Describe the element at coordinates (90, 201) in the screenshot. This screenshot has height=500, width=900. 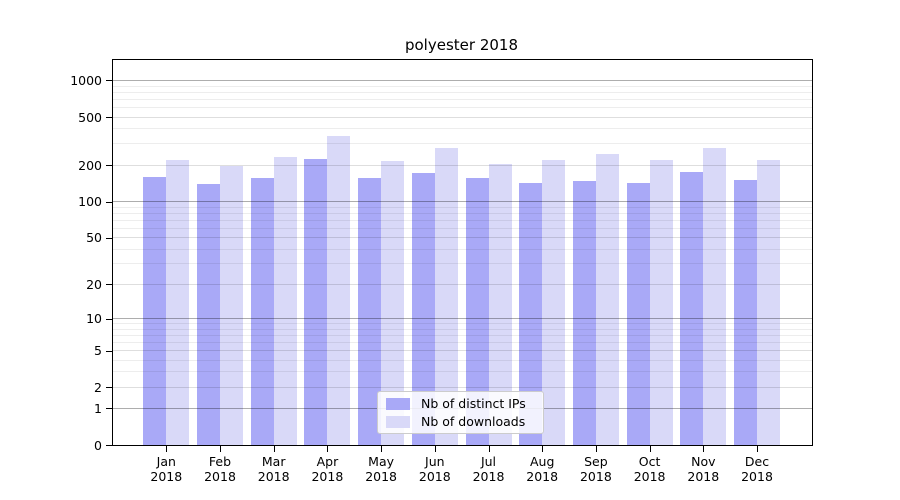
I see `y-tick-label-100: 100` at that location.